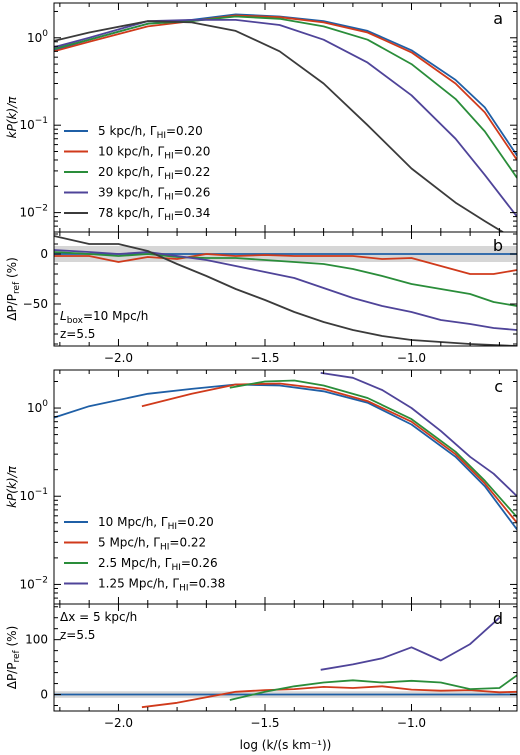 The width and height of the screenshot is (520, 755). I want to click on legend-label-4: 1.25 Mpc/h, ΓHI=0.38, so click(161, 585).